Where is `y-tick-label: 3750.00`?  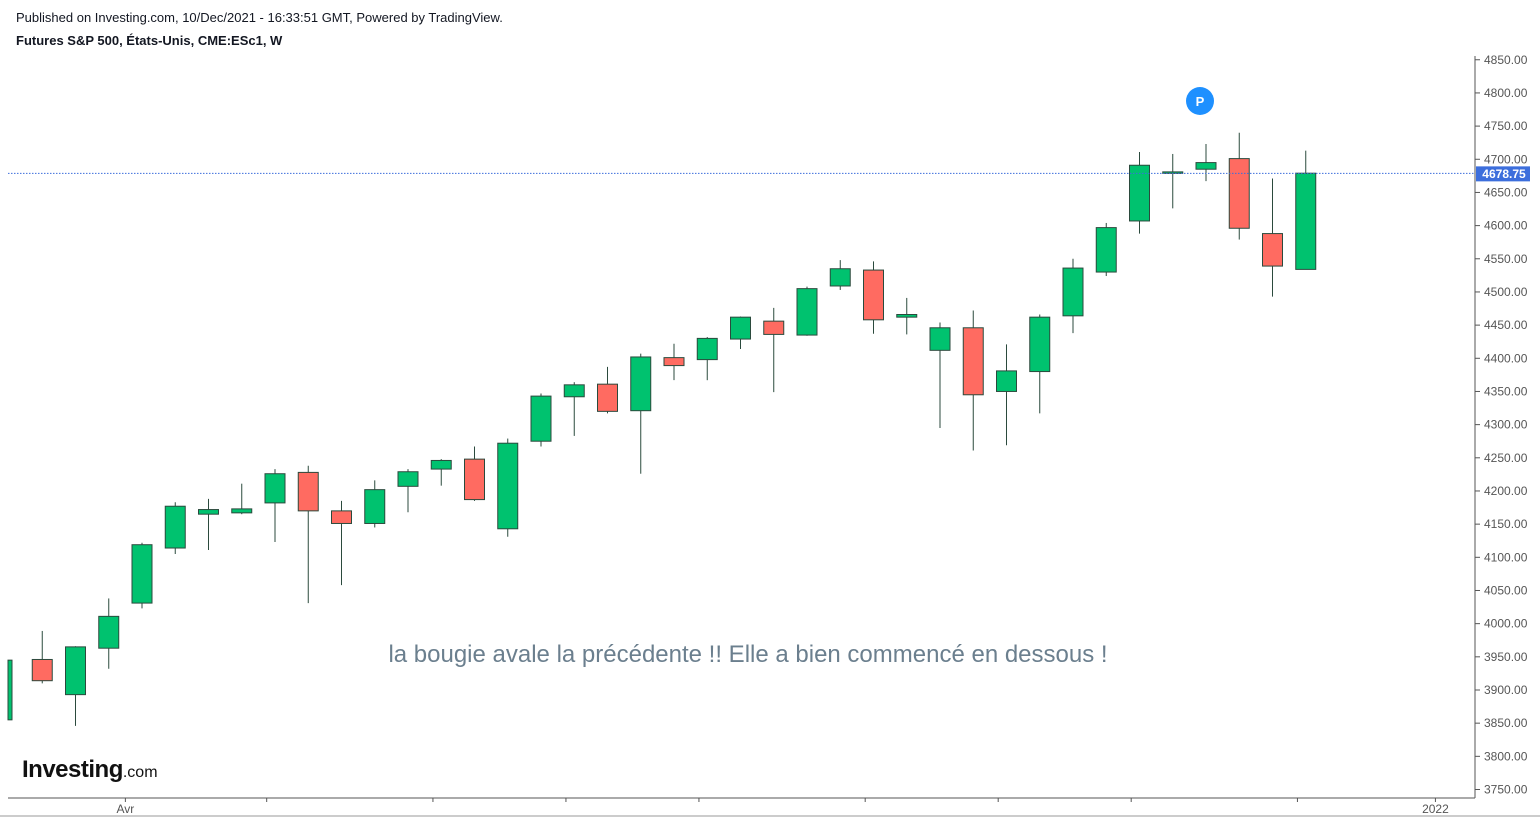 y-tick-label: 3750.00 is located at coordinates (1506, 790).